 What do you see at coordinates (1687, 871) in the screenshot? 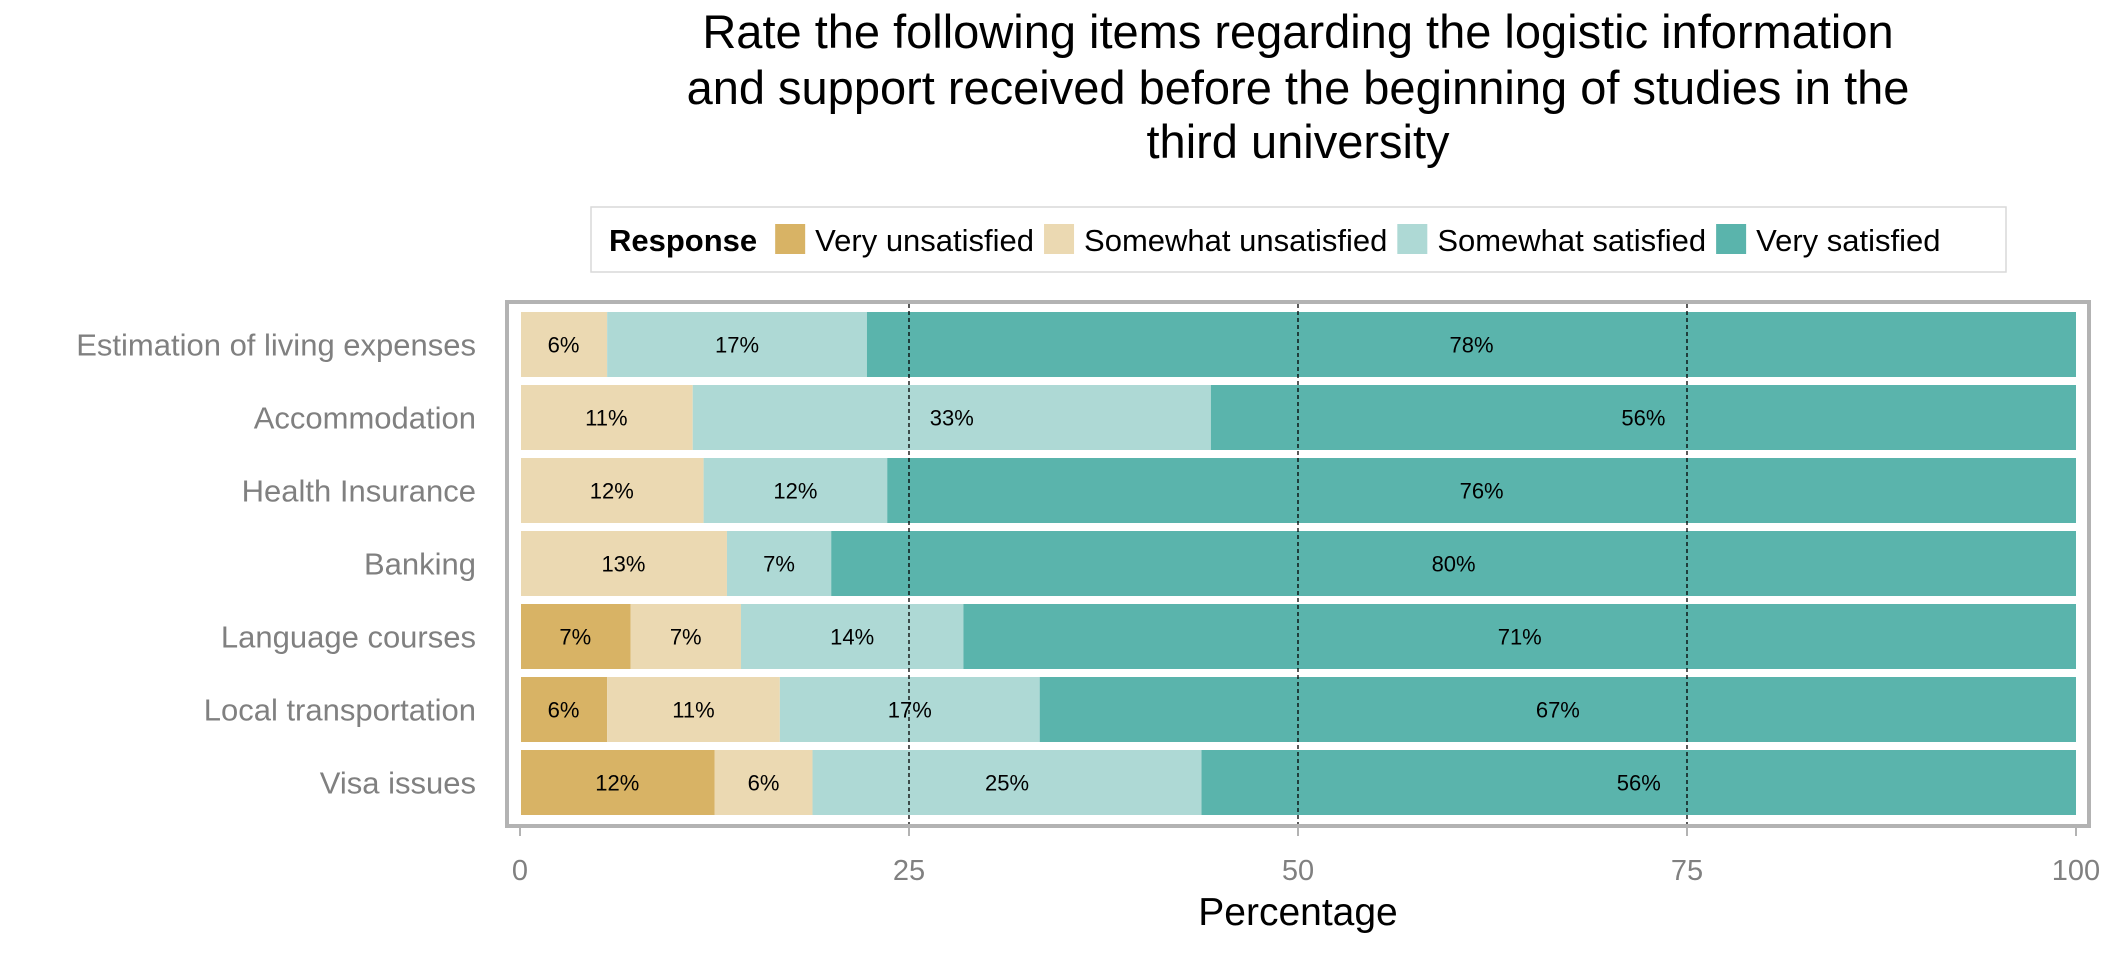
I see `x-tick-label: 75` at bounding box center [1687, 871].